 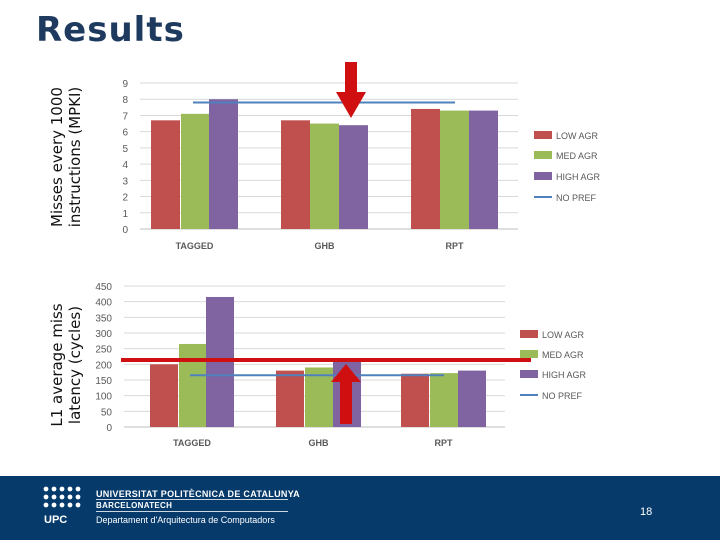 What do you see at coordinates (103, 287) in the screenshot?
I see `bottom-ytick-label: 450` at bounding box center [103, 287].